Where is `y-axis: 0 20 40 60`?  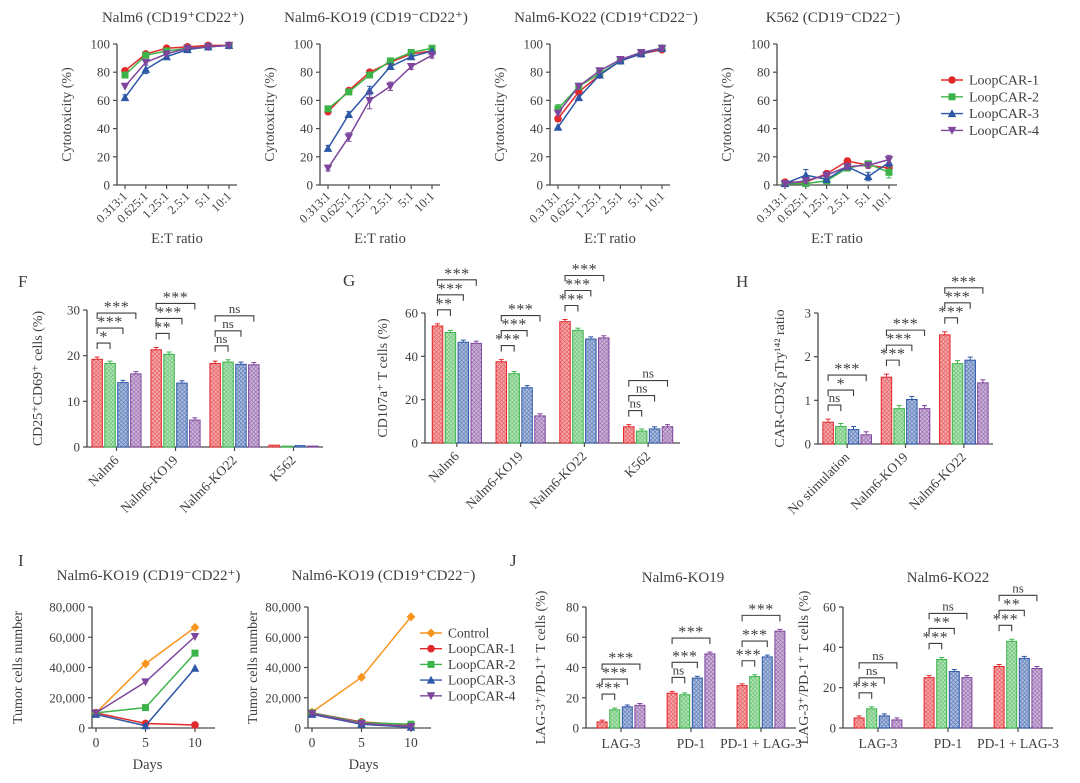 y-axis: 0 20 40 60 is located at coordinates (415, 378).